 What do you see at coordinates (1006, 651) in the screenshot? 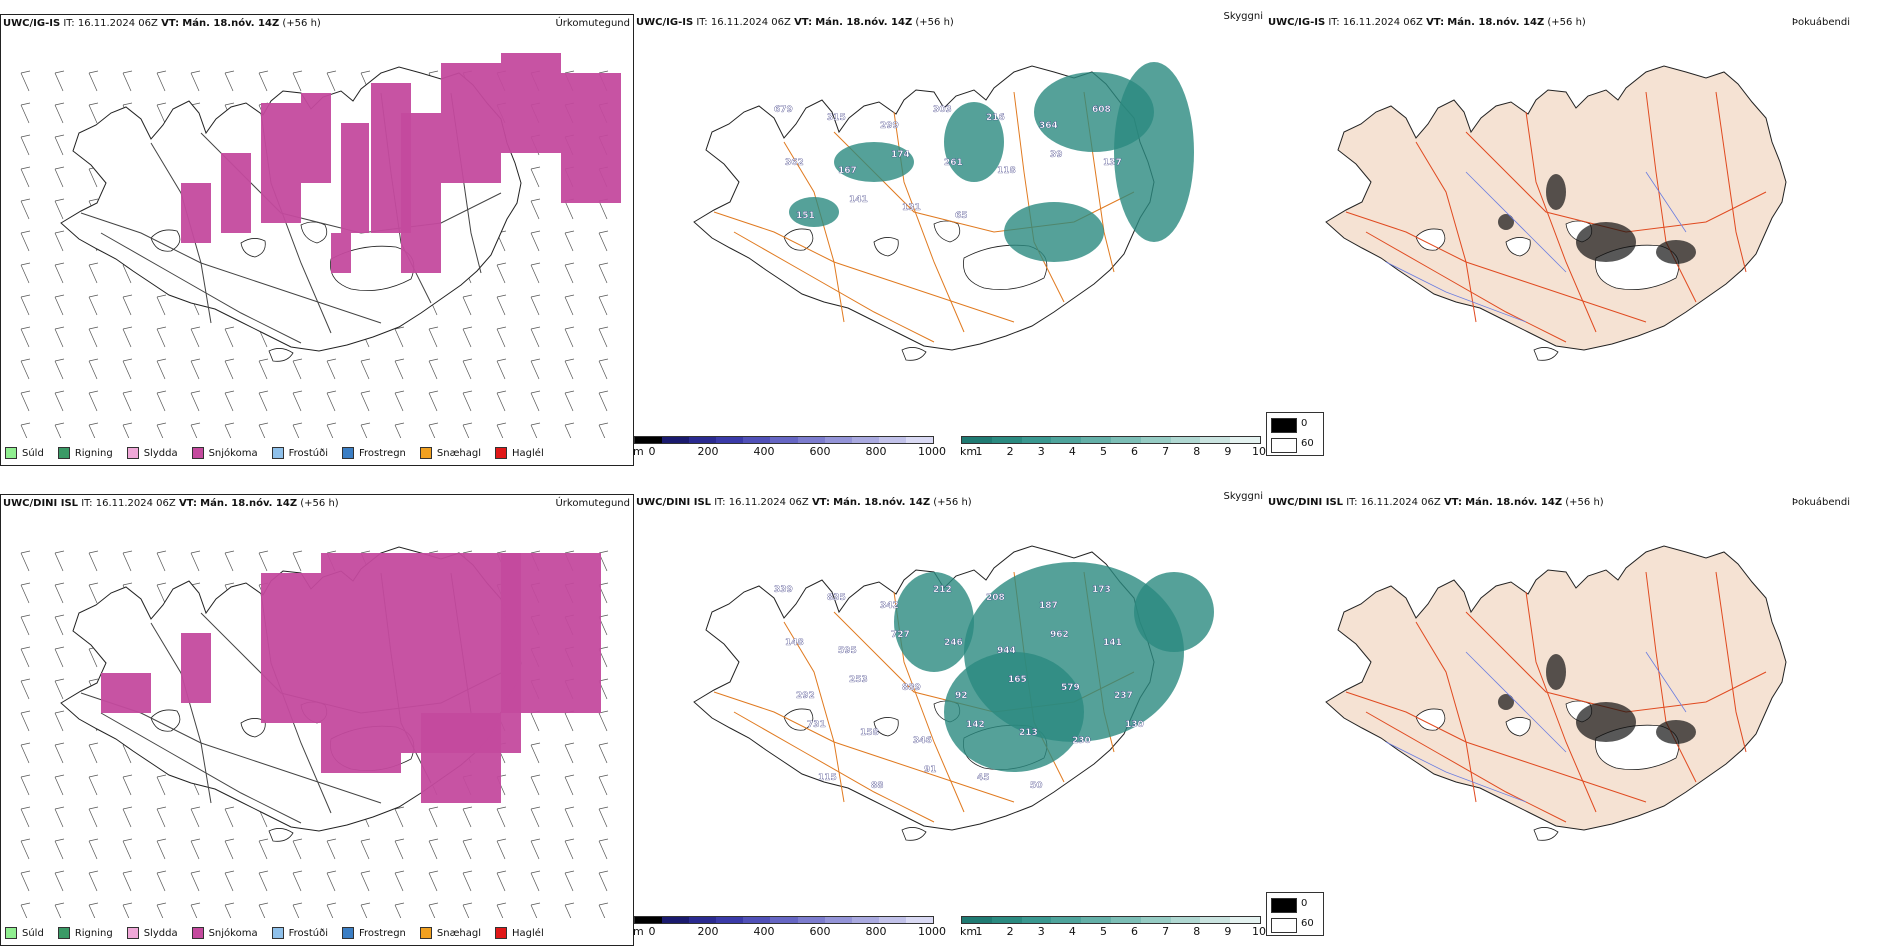
I see `height-label: 944` at bounding box center [1006, 651].